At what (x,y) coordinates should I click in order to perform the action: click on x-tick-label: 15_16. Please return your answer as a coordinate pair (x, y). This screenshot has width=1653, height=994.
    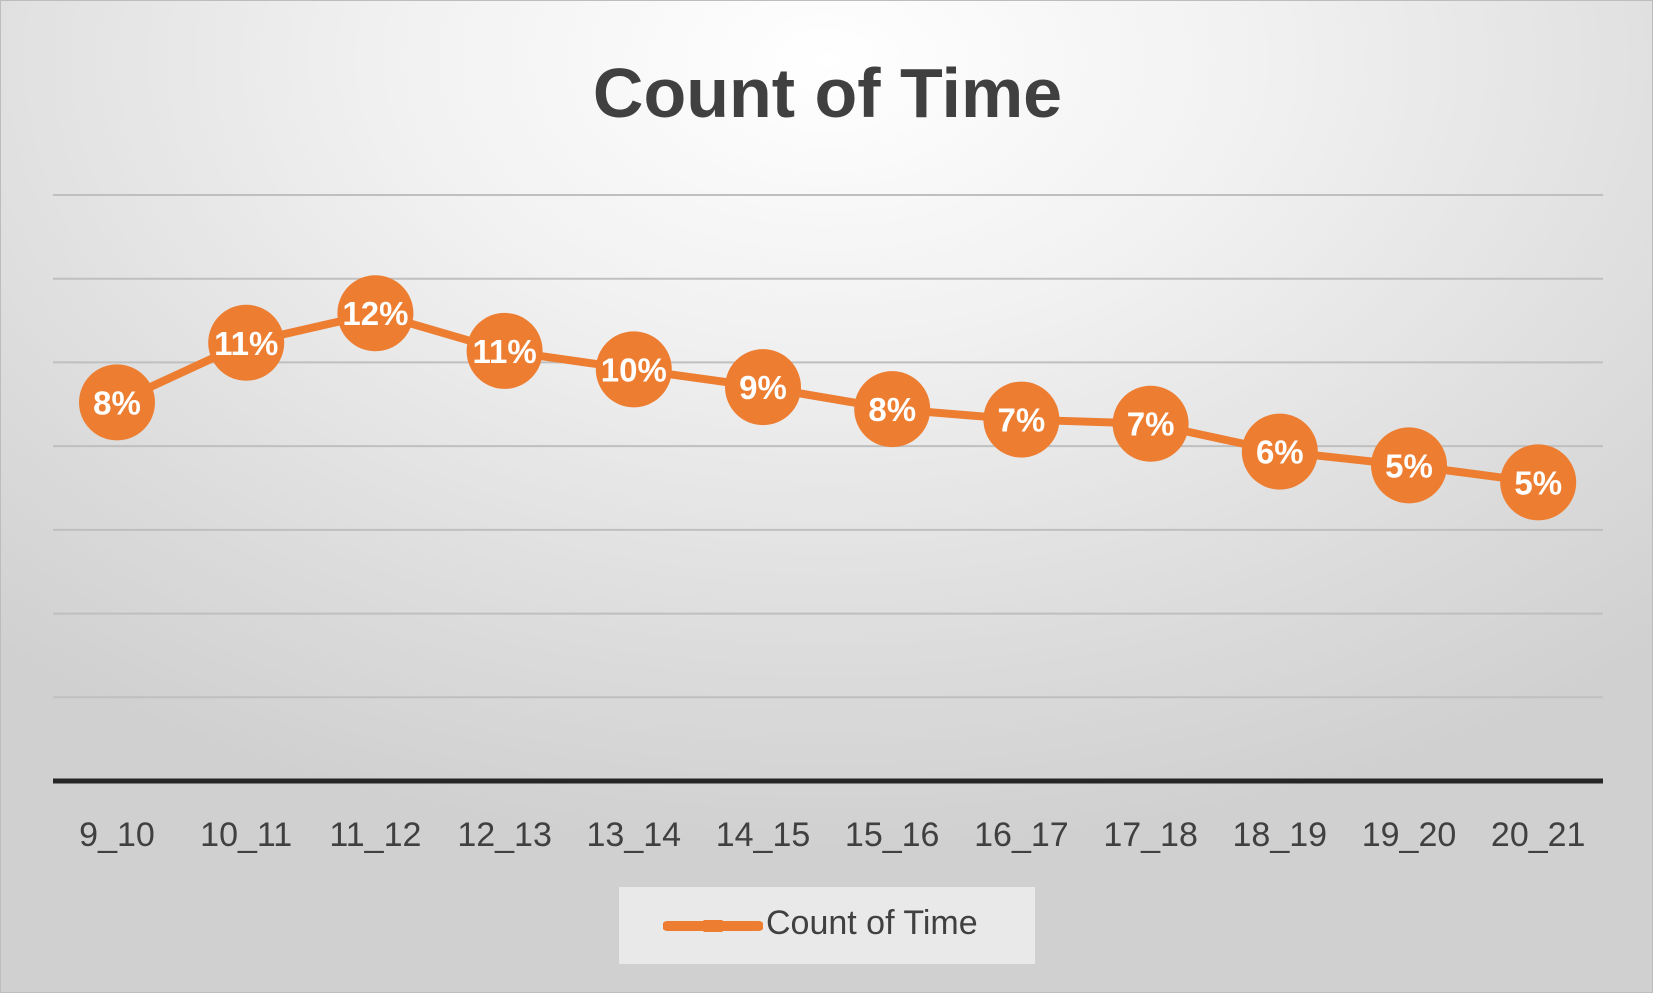
    Looking at the image, I should click on (892, 835).